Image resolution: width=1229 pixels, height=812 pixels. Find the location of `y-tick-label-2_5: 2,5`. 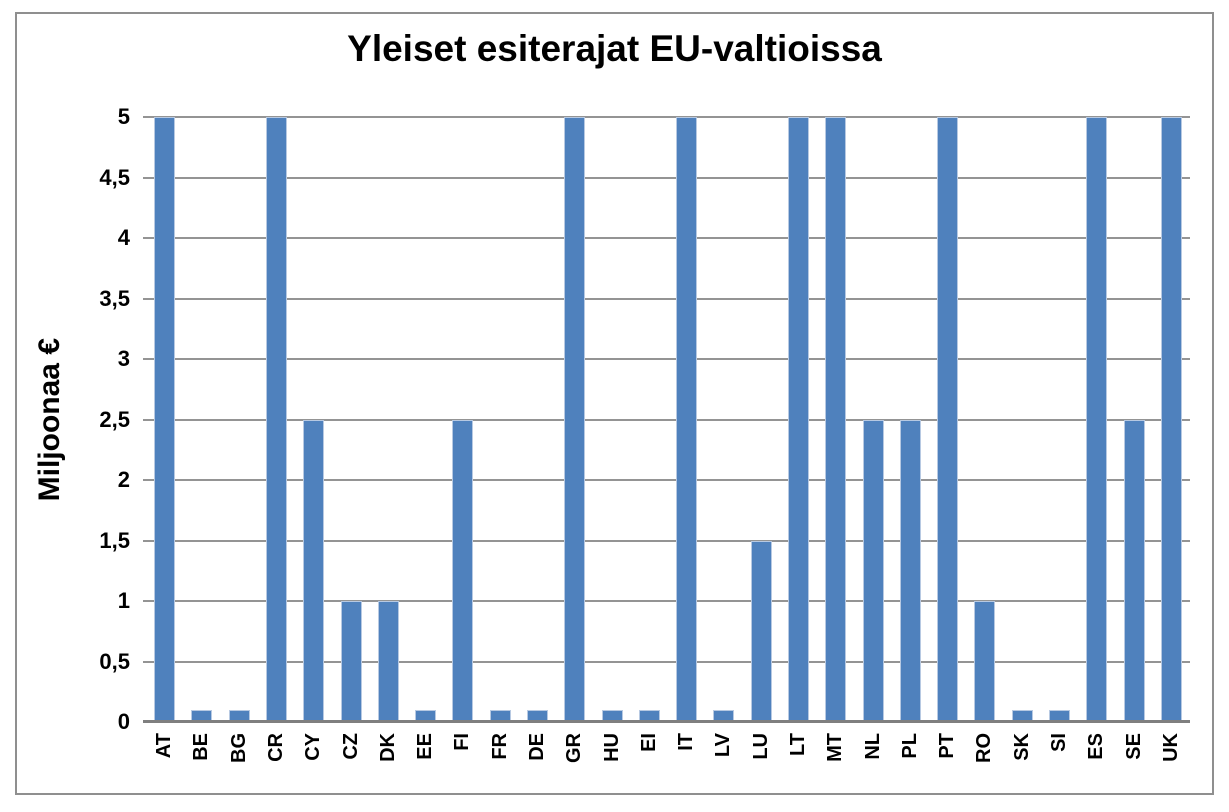

y-tick-label-2_5: 2,5 is located at coordinates (114, 419).